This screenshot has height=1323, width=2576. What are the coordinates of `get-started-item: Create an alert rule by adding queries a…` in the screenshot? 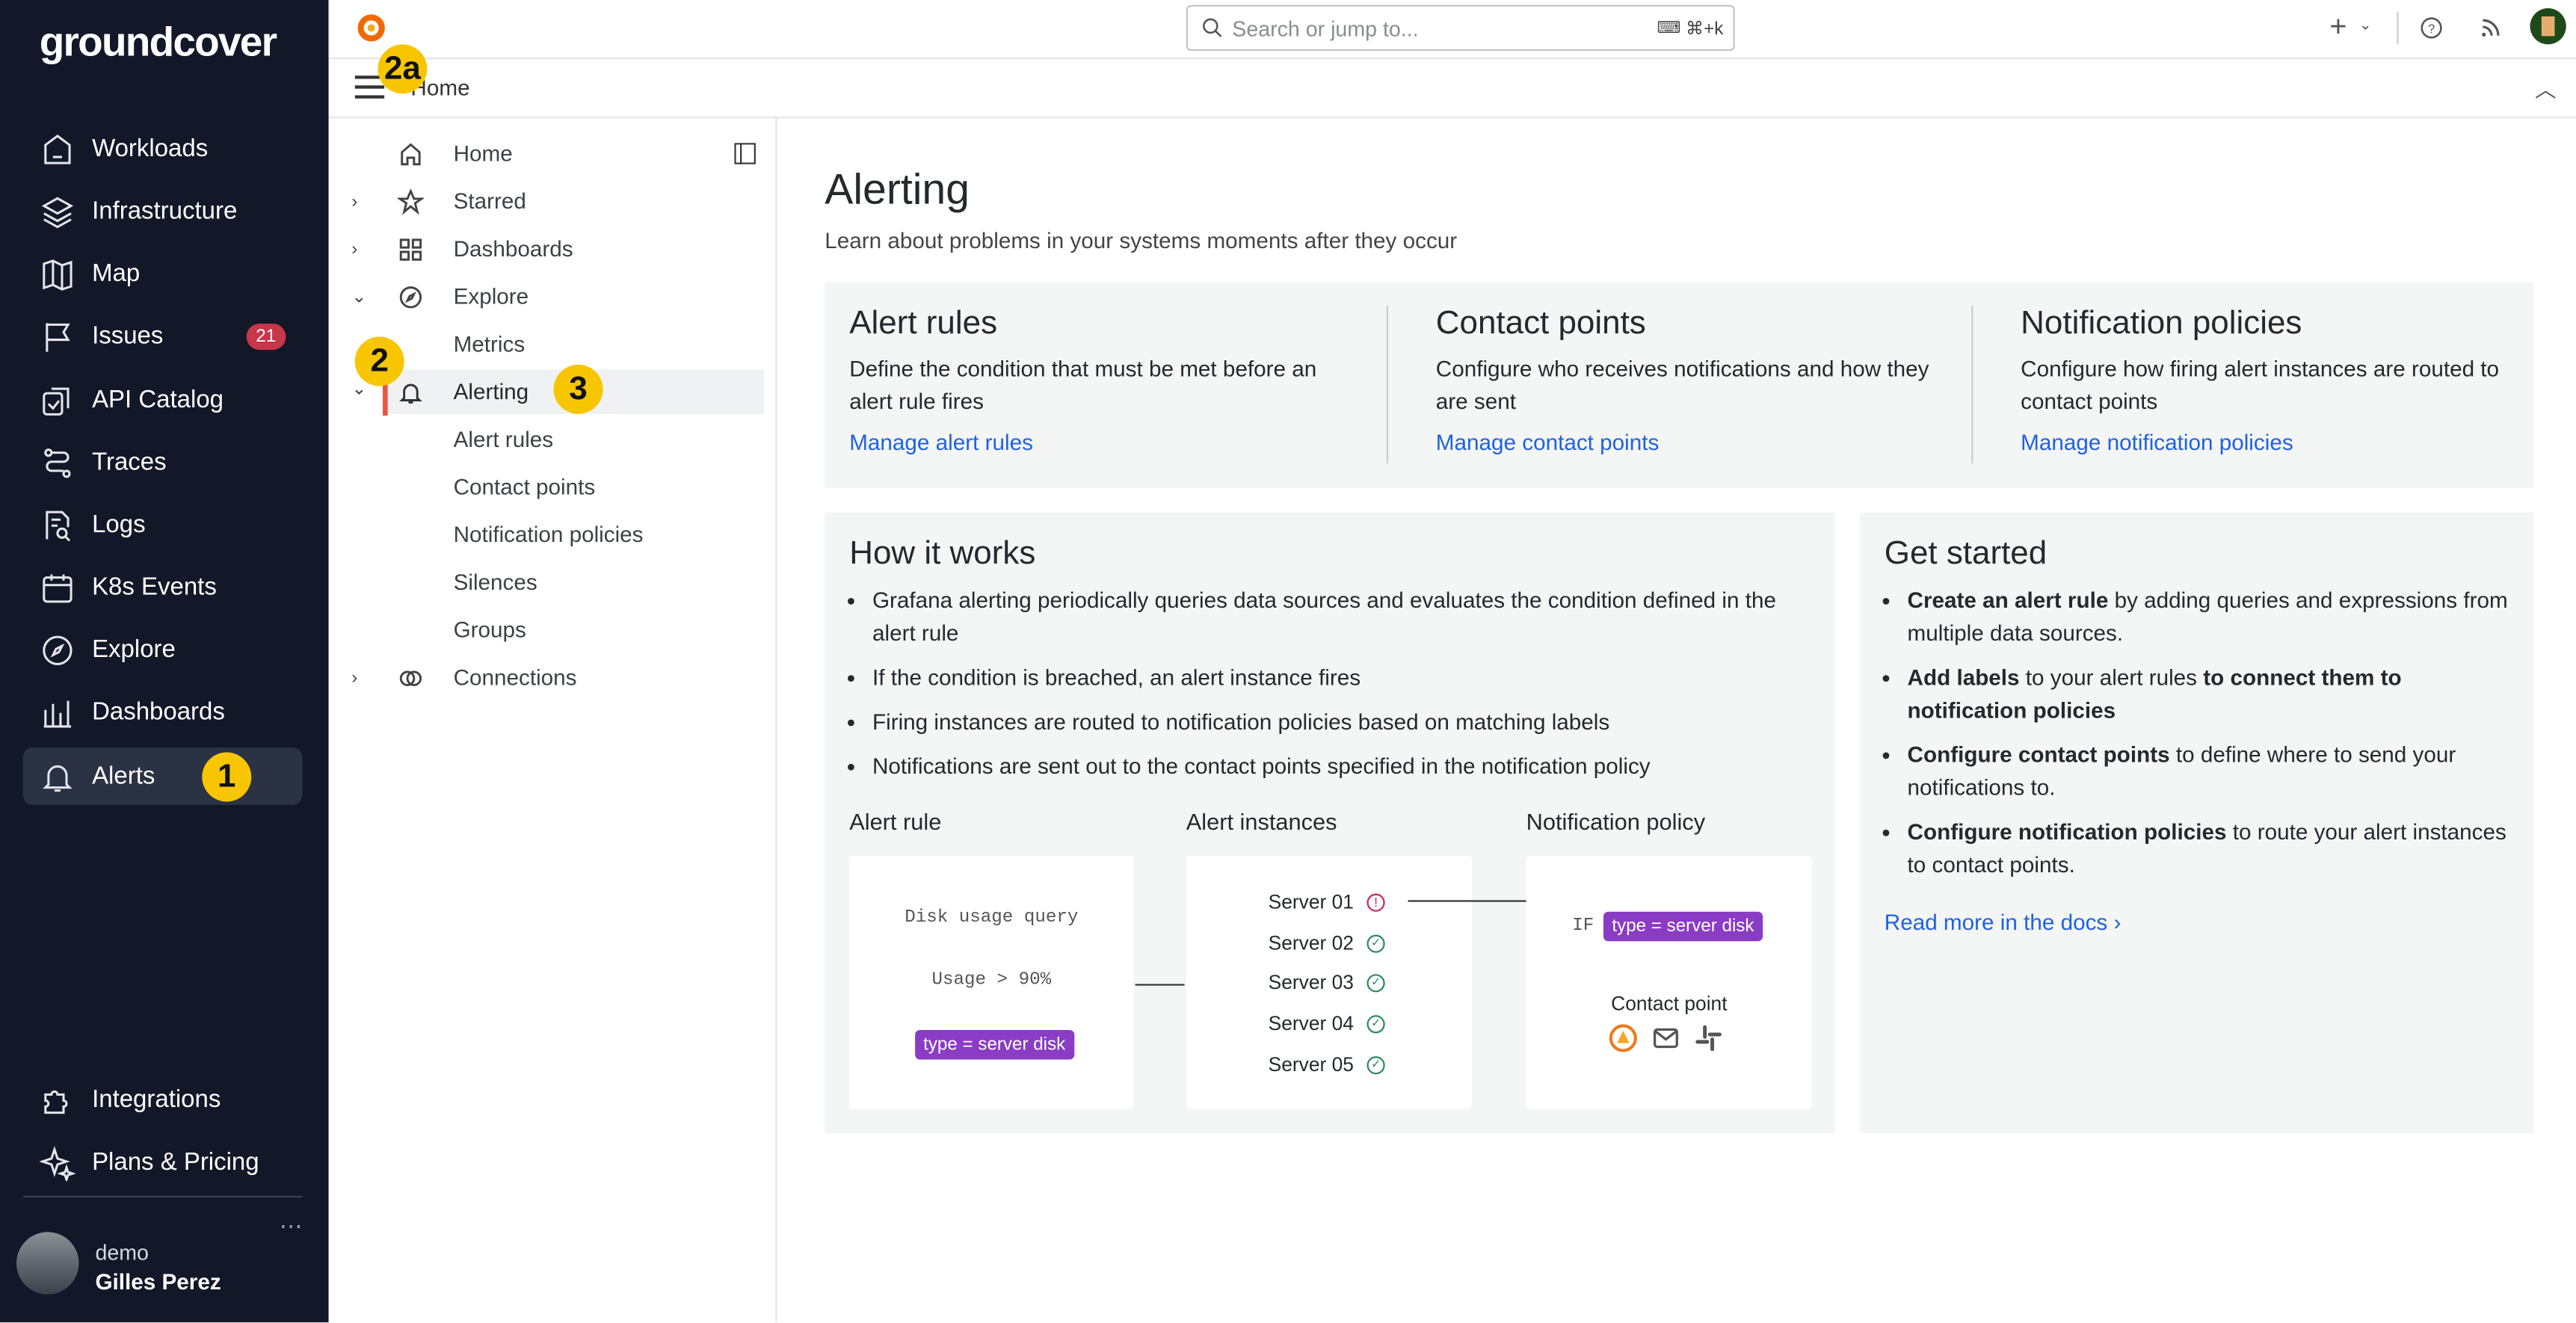 It's located at (2211, 617).